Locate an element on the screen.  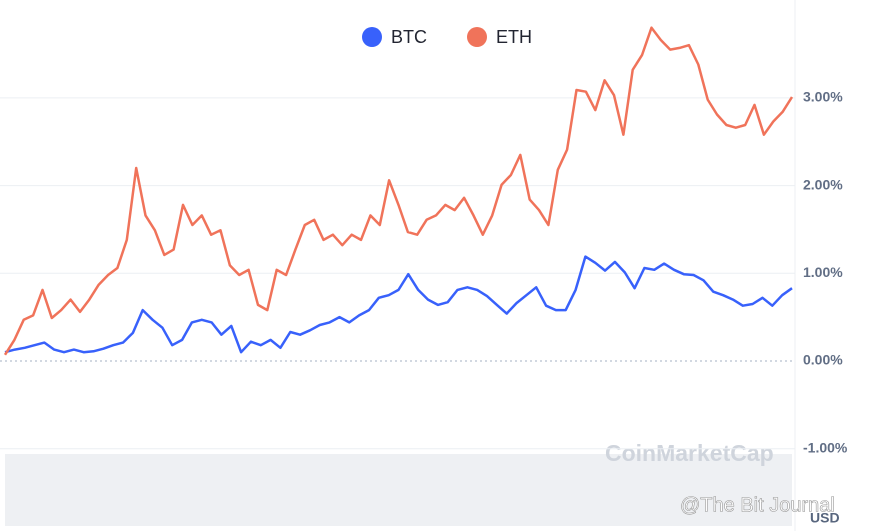
y-tick-label: 3.00% is located at coordinates (823, 97).